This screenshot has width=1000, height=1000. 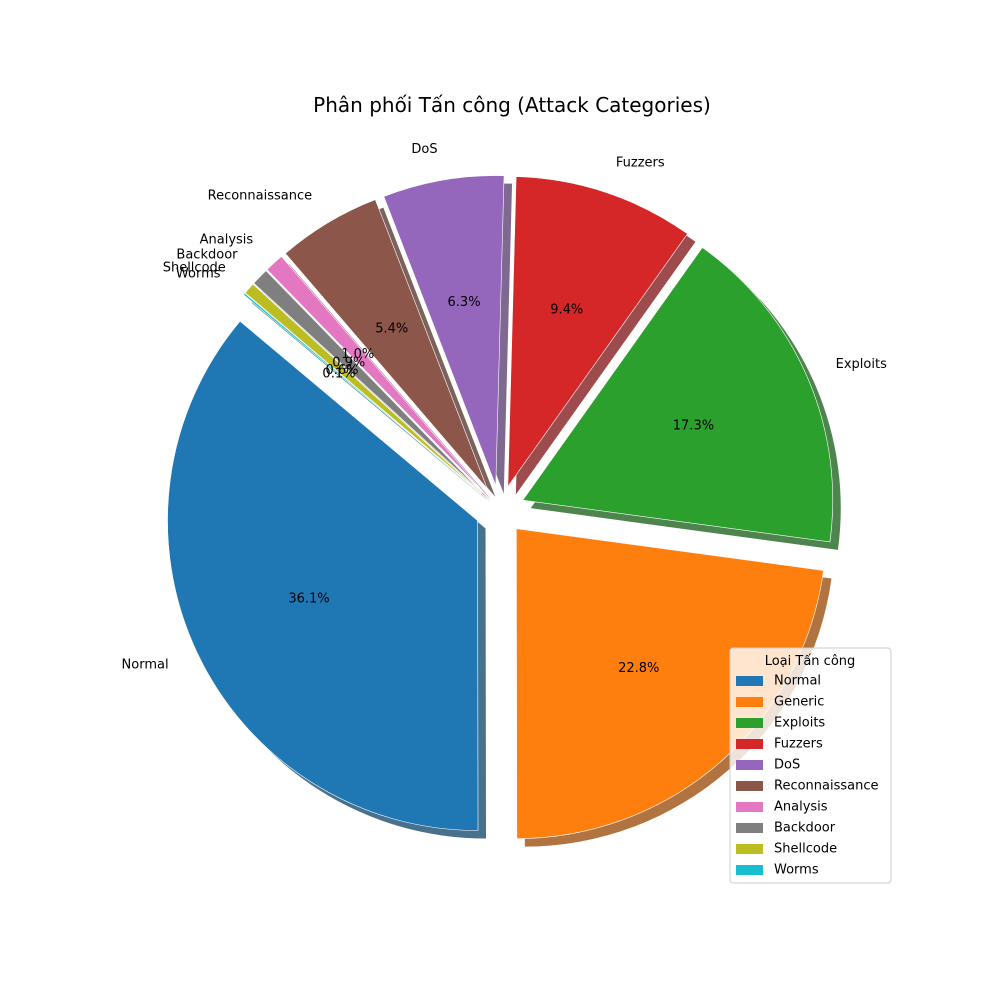 I want to click on pie-slice-reconnaissance, so click(x=386, y=344).